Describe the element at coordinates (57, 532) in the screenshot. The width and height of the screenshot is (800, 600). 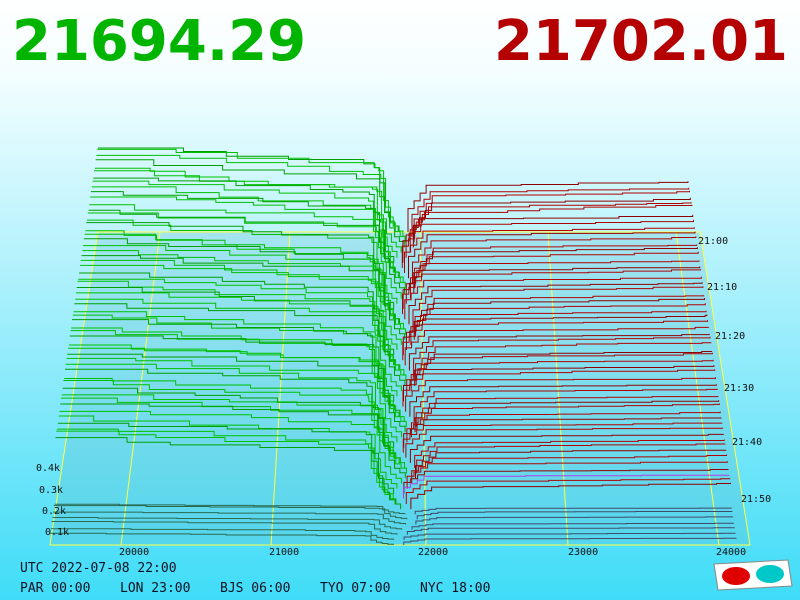
I see `depth-label: 0.1k` at that location.